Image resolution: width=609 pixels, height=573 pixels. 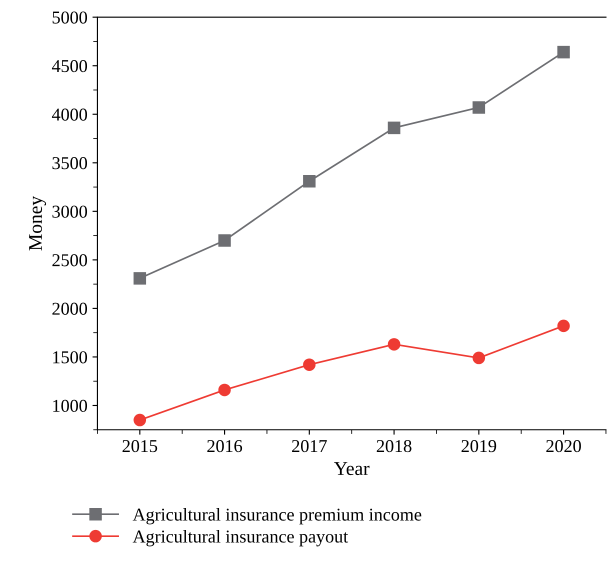 What do you see at coordinates (479, 446) in the screenshot?
I see `x-tick-label: 2019` at bounding box center [479, 446].